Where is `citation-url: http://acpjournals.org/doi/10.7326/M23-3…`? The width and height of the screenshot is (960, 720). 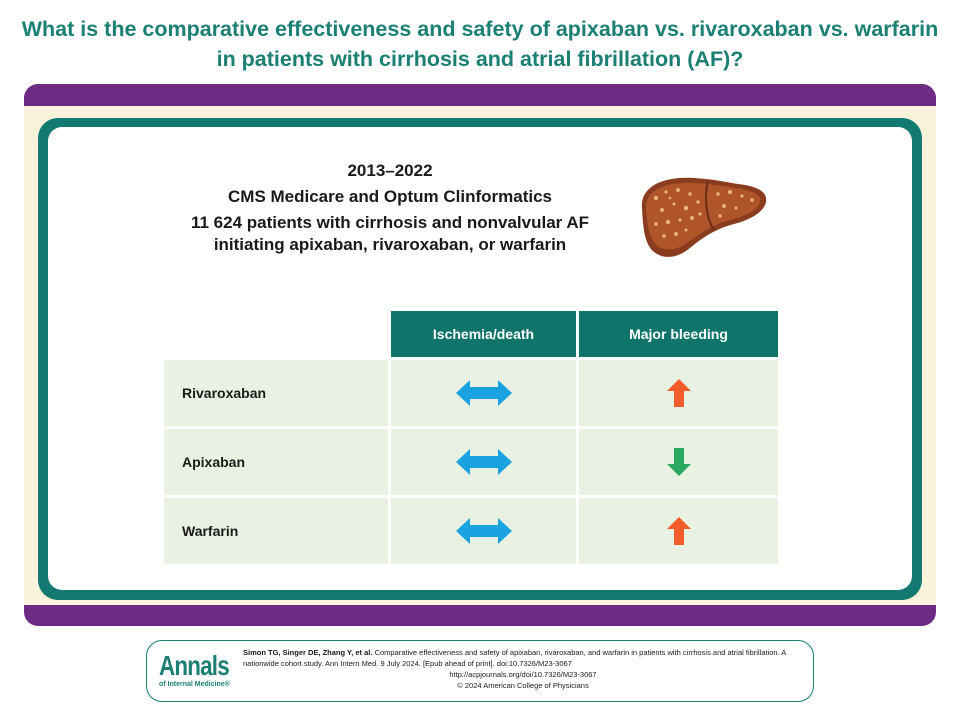
citation-url: http://acpjournals.org/doi/10.7326/M23-3… is located at coordinates (523, 674).